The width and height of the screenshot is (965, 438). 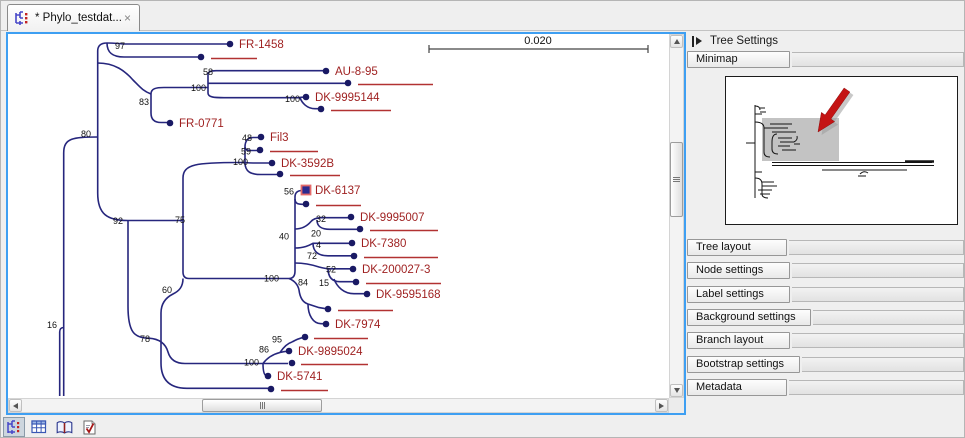 I want to click on scroll-down-button, so click(x=676, y=390).